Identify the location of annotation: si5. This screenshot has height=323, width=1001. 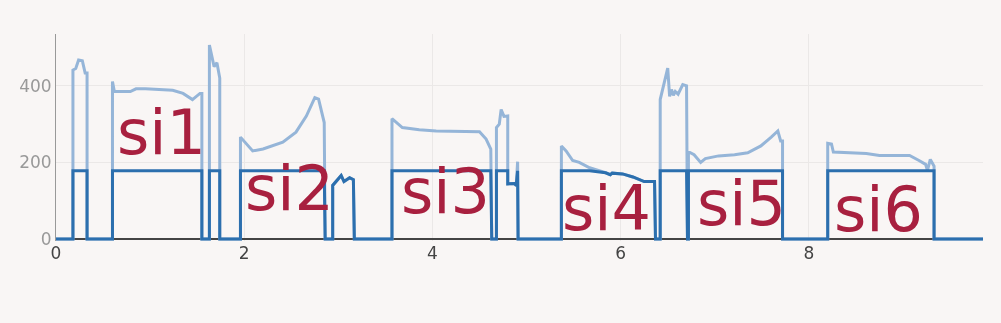
(741, 203).